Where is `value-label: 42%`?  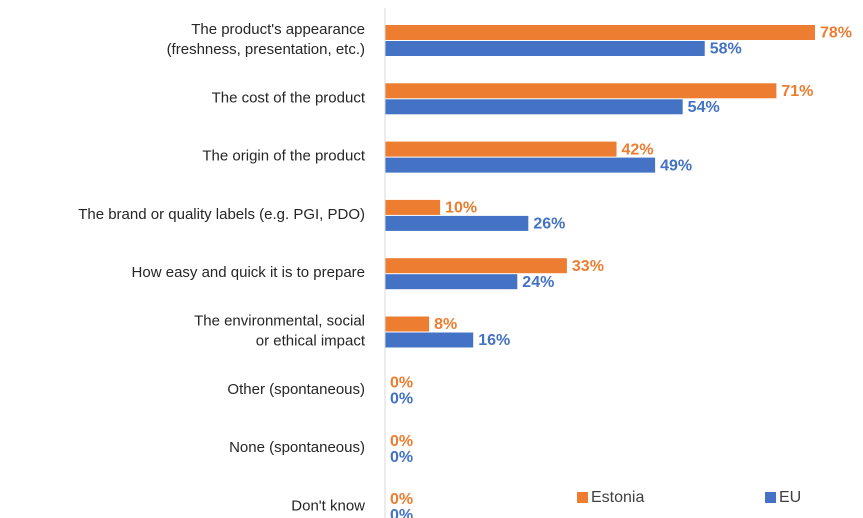
value-label: 42% is located at coordinates (638, 149).